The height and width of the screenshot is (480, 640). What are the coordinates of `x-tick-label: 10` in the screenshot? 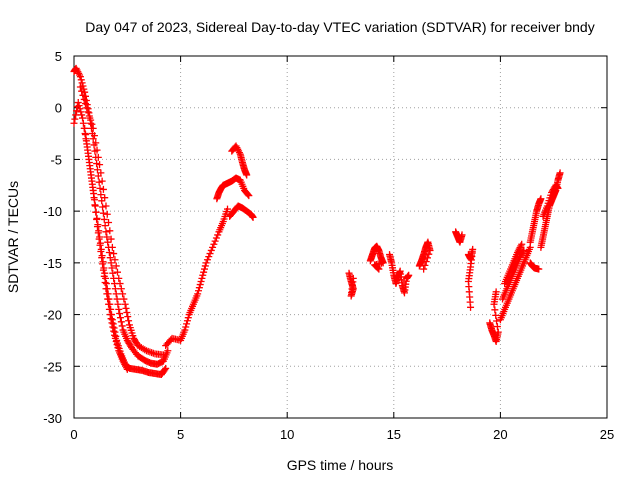 It's located at (287, 434).